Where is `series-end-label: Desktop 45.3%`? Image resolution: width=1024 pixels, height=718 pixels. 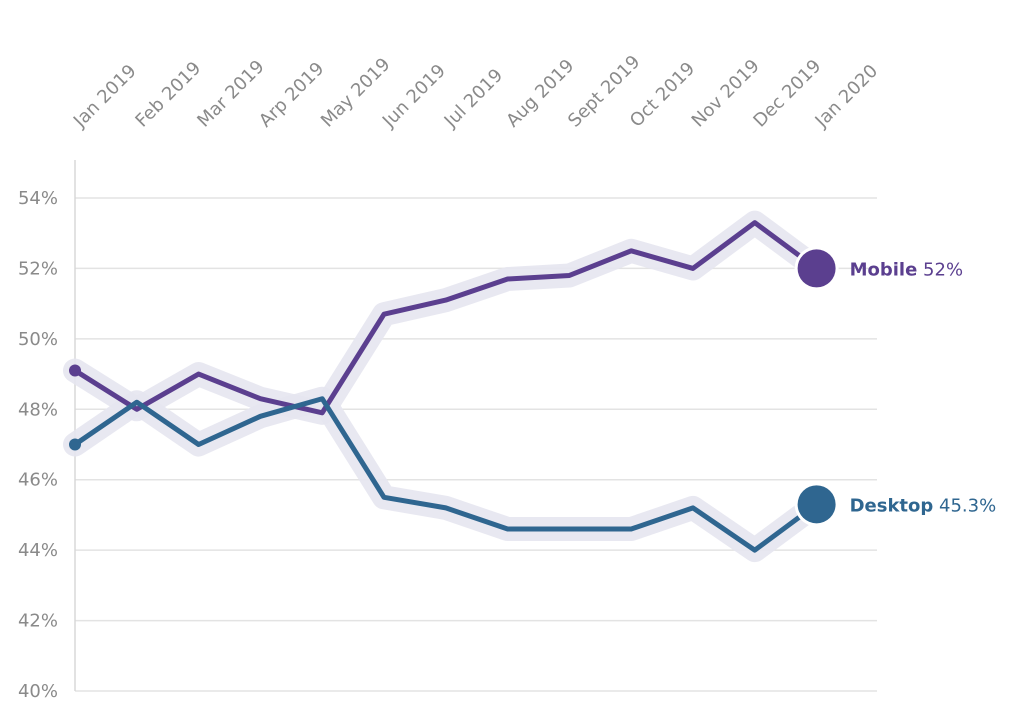 series-end-label: Desktop 45.3% is located at coordinates (923, 505).